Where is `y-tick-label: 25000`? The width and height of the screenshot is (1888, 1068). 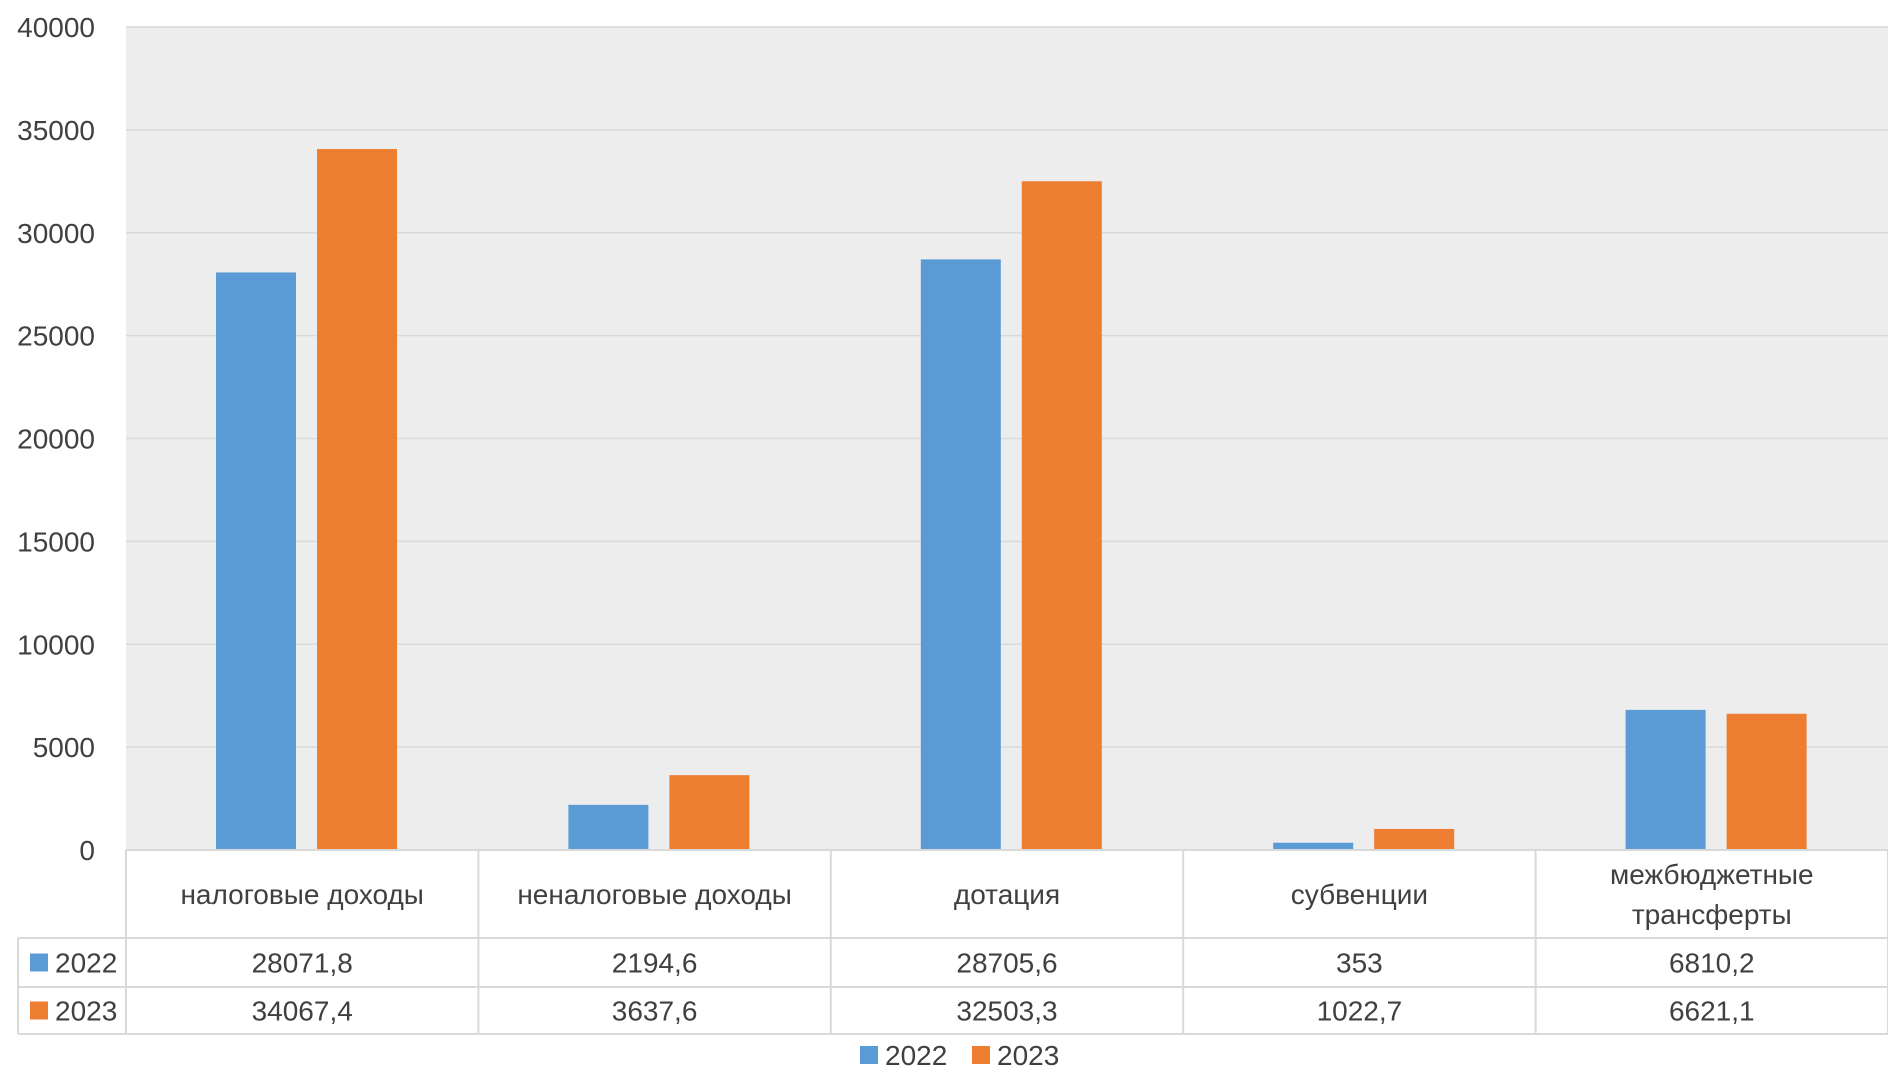
y-tick-label: 25000 is located at coordinates (56, 336).